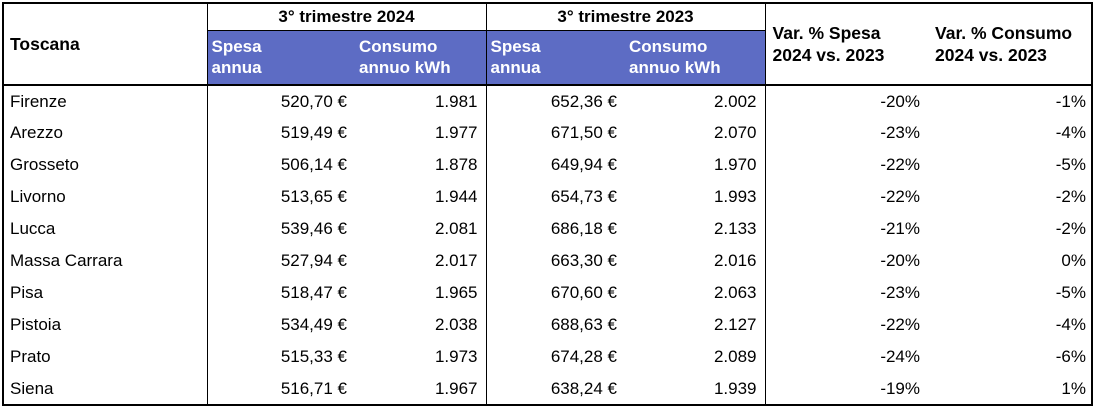  What do you see at coordinates (583, 196) in the screenshot?
I see `spesa-2023-value: 654,73 €` at bounding box center [583, 196].